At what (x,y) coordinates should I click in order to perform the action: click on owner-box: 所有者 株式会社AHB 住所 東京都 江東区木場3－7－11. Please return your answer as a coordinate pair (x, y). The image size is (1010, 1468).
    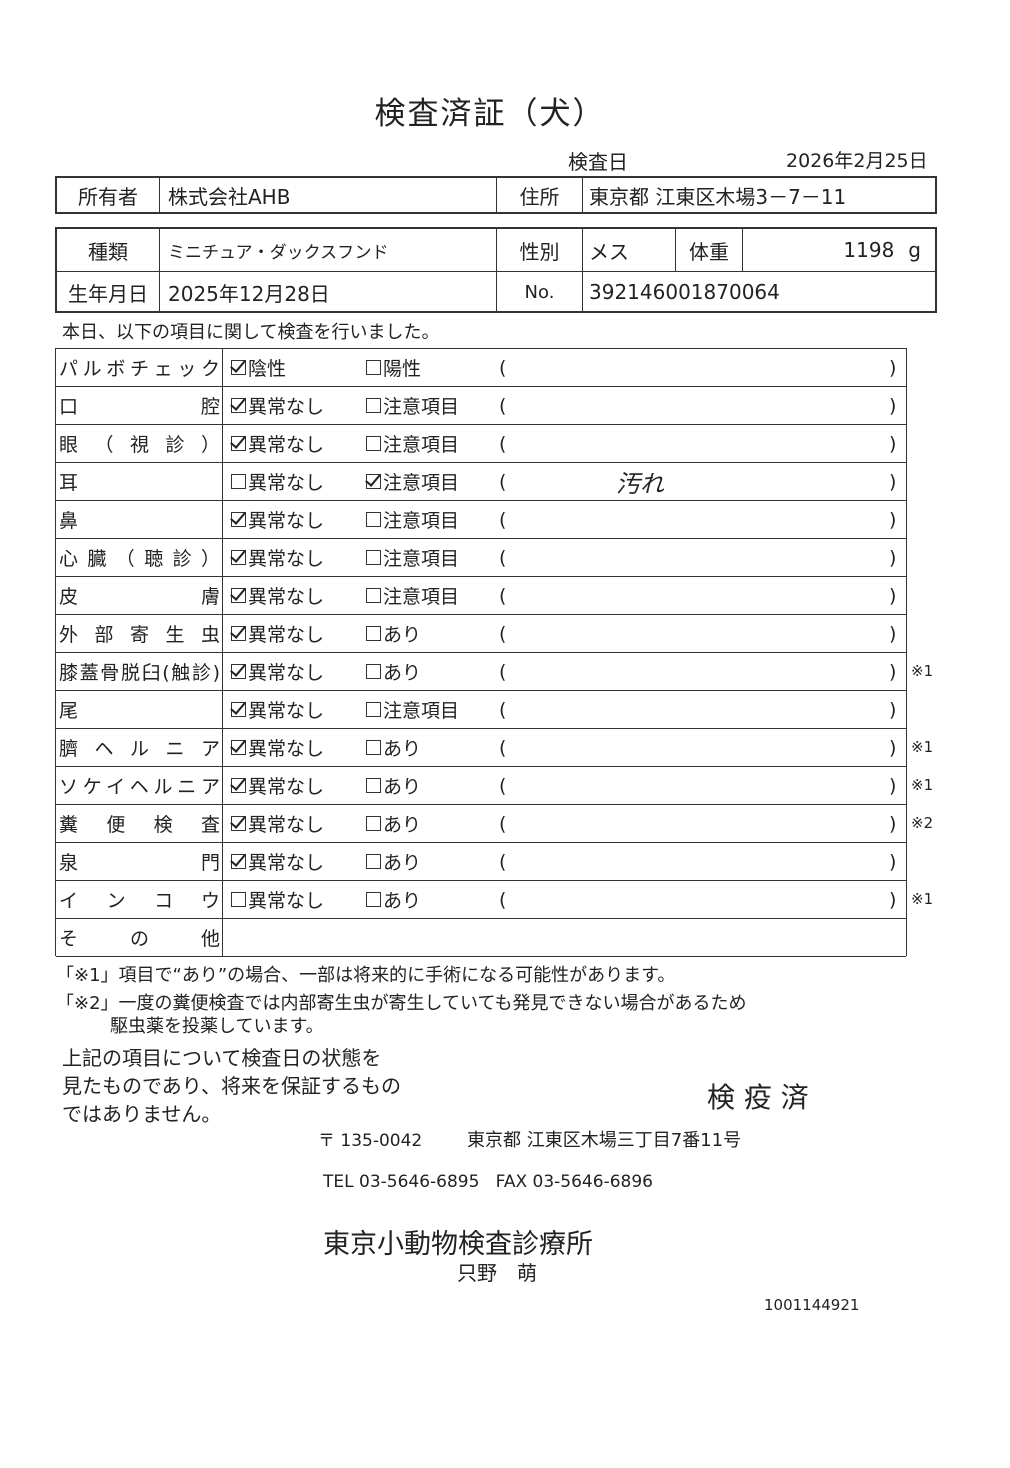
    Looking at the image, I should click on (496, 195).